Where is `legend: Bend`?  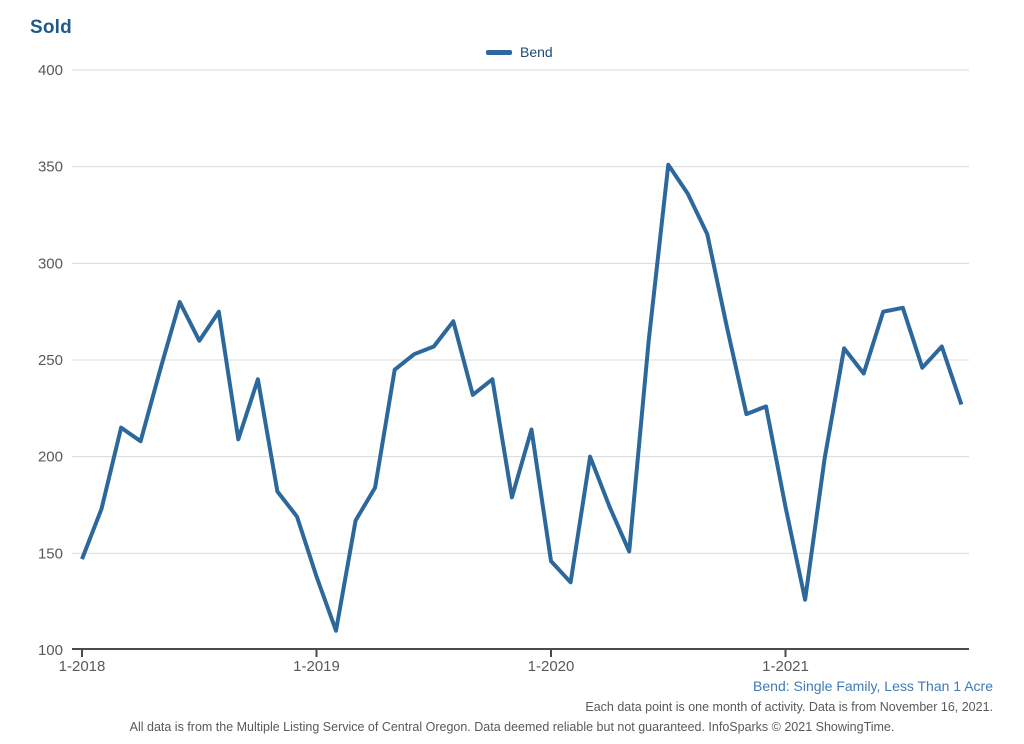 legend: Bend is located at coordinates (519, 52).